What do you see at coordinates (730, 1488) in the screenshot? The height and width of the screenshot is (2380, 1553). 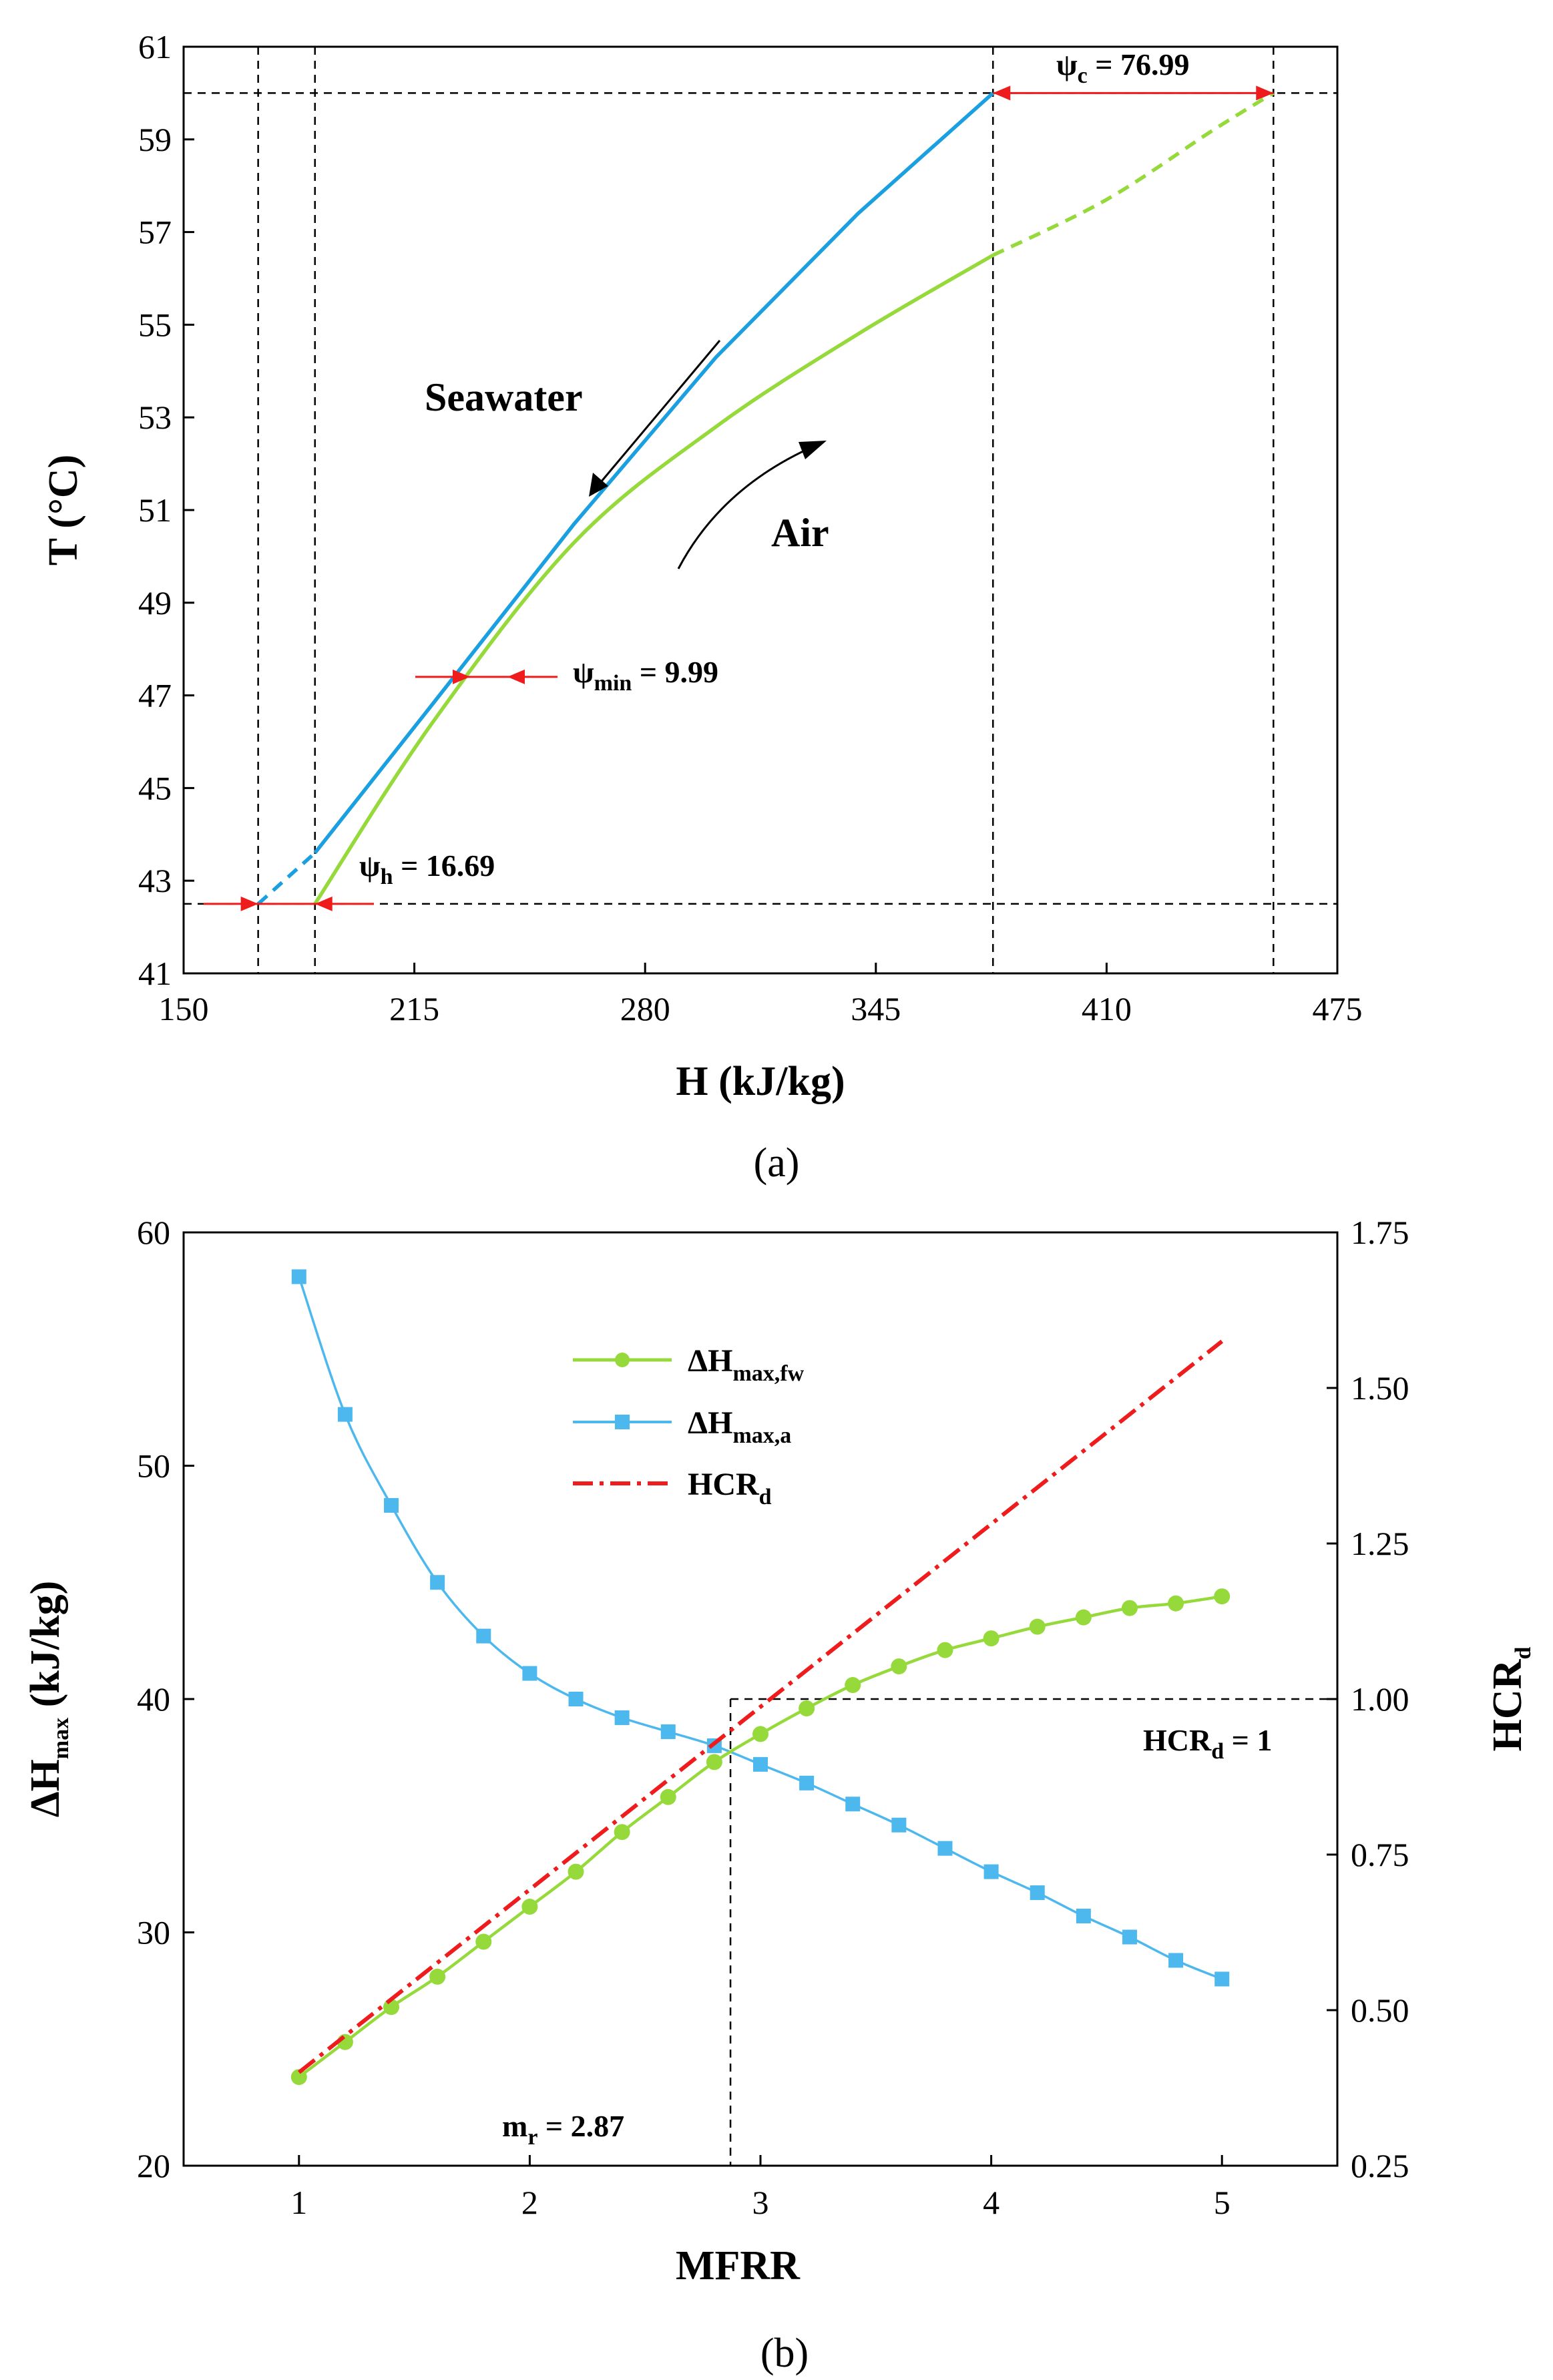 I see `legend-hcr-label: HCRd` at bounding box center [730, 1488].